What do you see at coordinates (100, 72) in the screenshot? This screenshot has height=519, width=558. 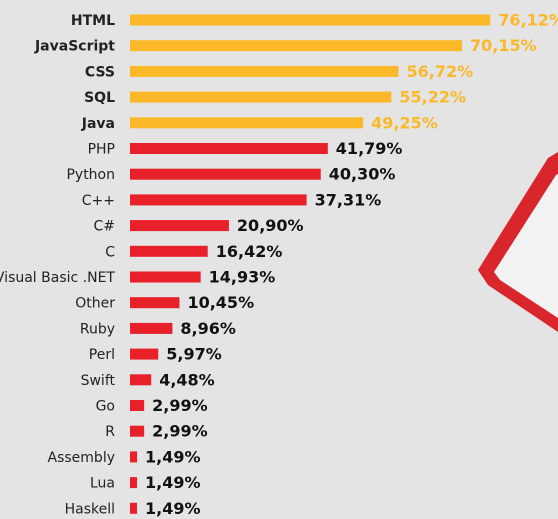 I see `category-label: CSS` at bounding box center [100, 72].